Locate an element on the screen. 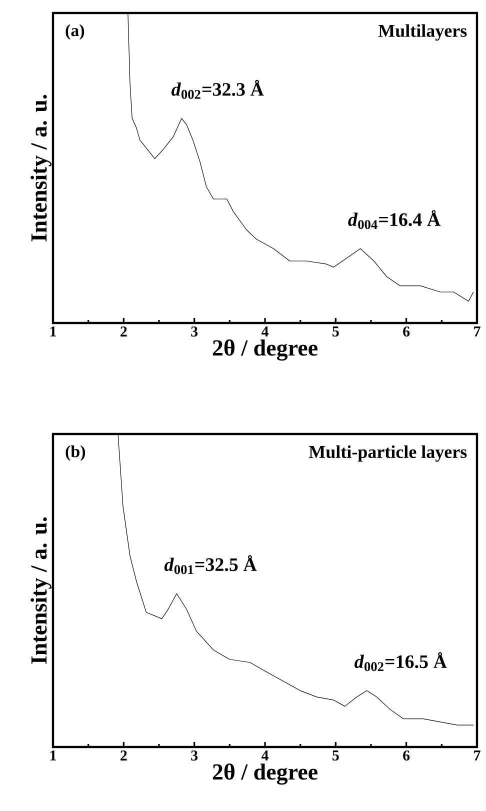  annotation: d$_{002}$=16.5 Å is located at coordinates (400, 662).